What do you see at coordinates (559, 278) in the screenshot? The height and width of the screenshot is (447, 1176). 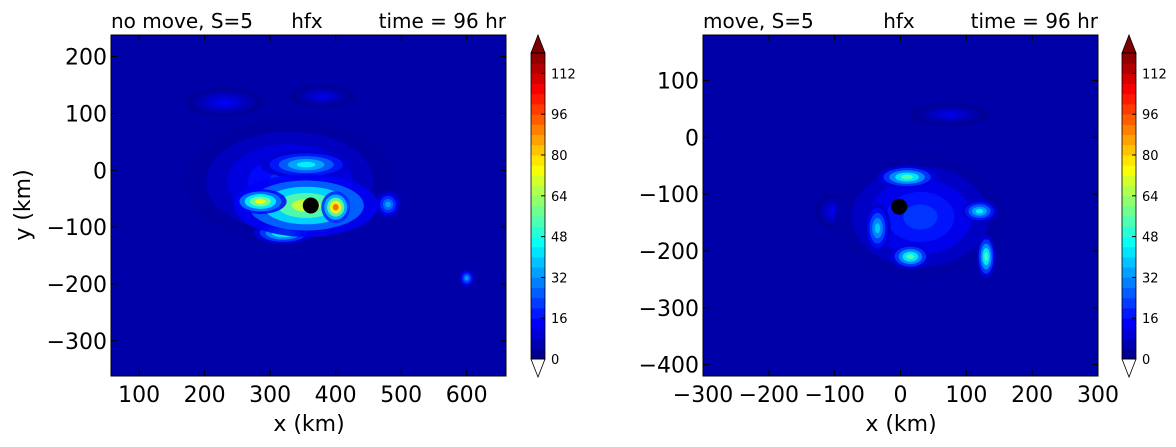 I see `panel1-colorbar-tick-label: 32` at bounding box center [559, 278].